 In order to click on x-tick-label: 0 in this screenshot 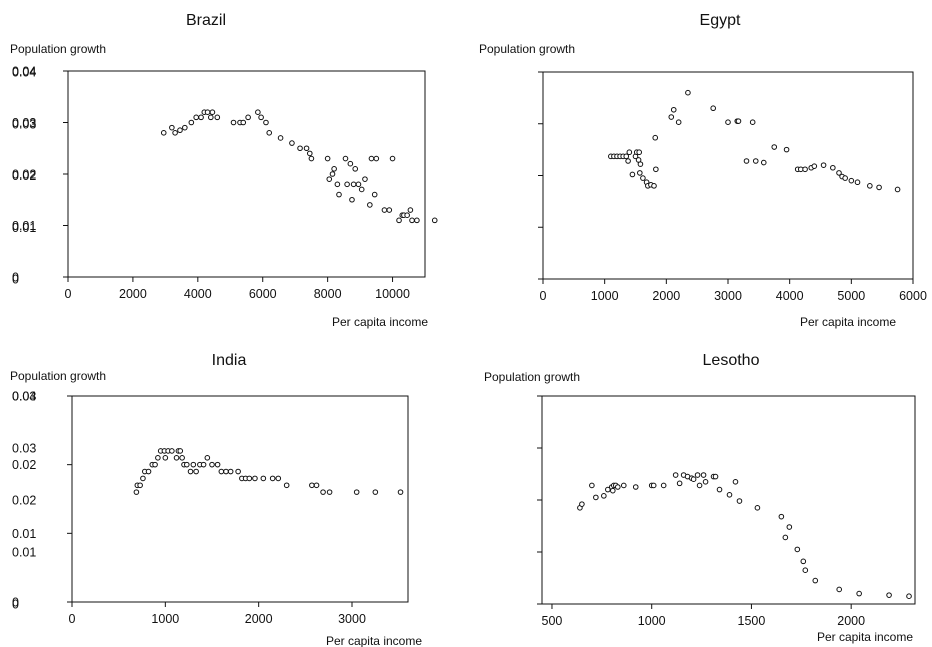, I will do `click(543, 296)`.